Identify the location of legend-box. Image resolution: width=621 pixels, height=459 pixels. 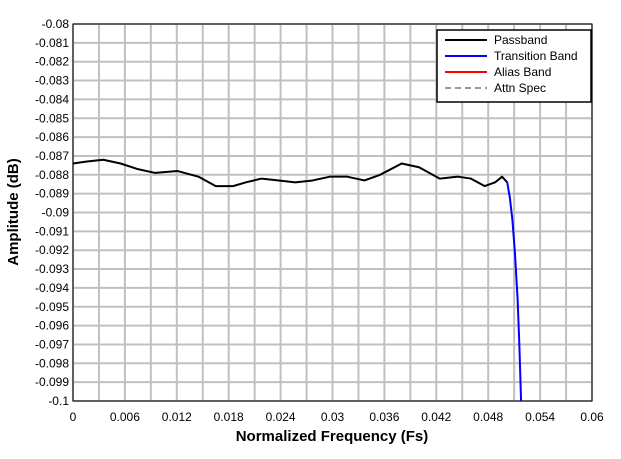
(514, 66).